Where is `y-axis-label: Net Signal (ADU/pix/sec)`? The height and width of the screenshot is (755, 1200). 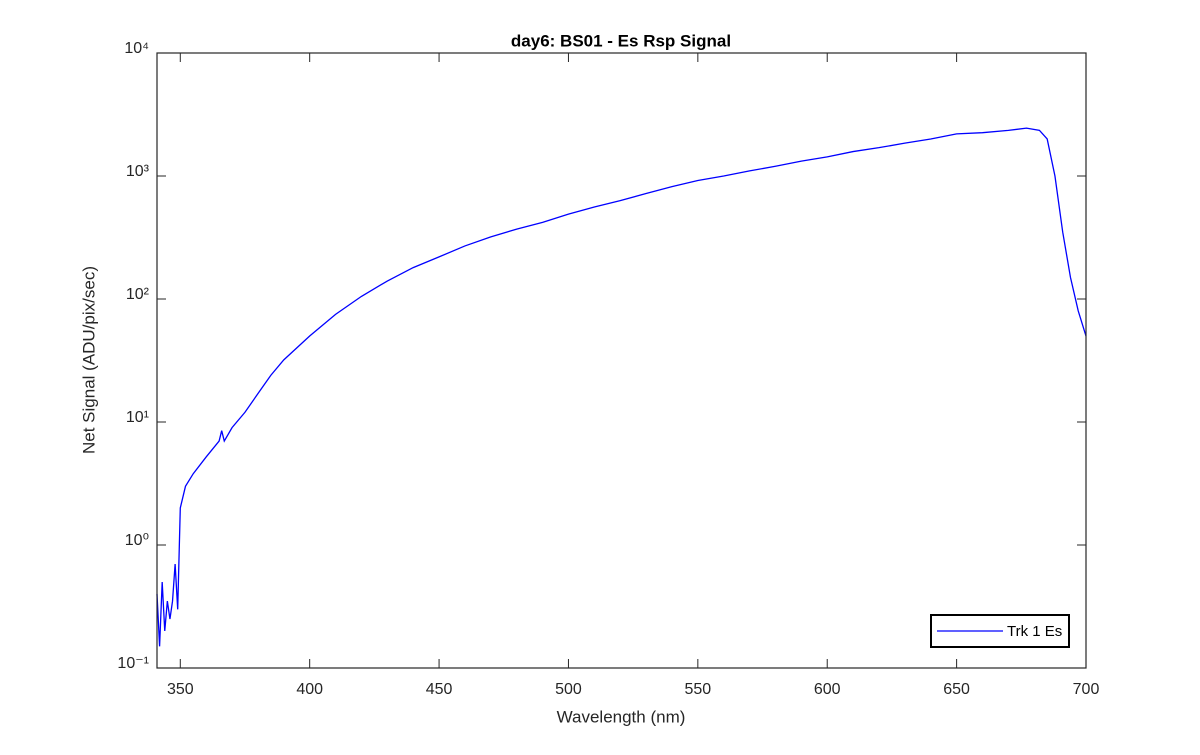
y-axis-label: Net Signal (ADU/pix/sec) is located at coordinates (88, 360).